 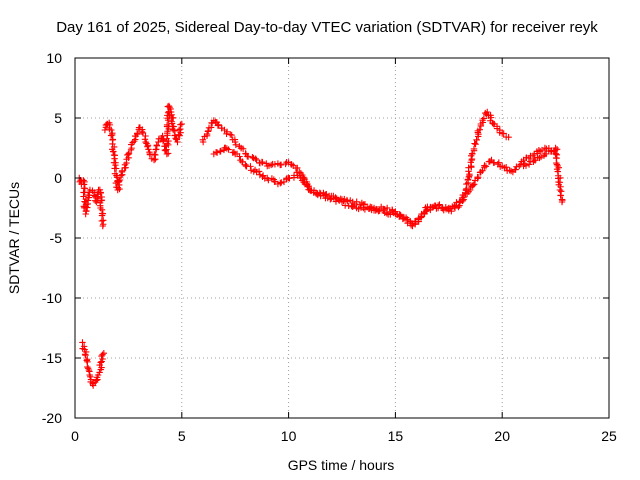 I want to click on y-tick-label: -20, so click(x=52, y=418).